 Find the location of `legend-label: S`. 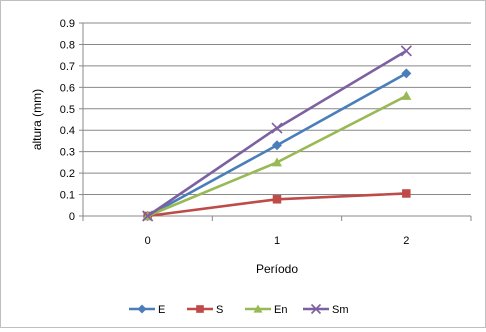

legend-label: S is located at coordinates (219, 310).